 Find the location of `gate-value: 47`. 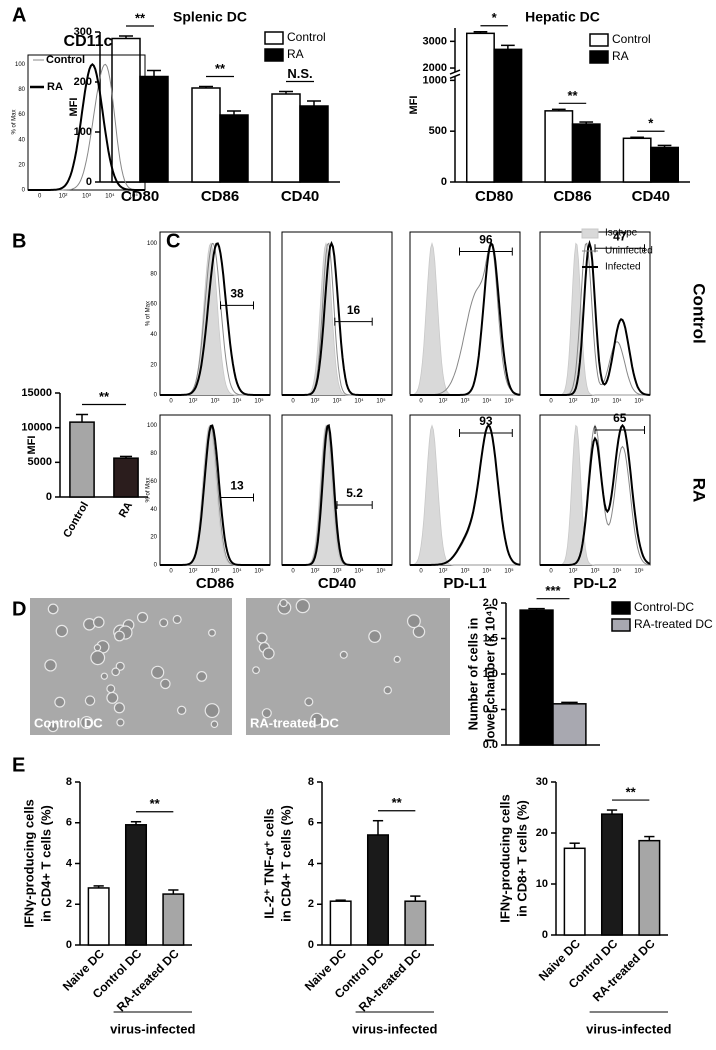

gate-value: 47 is located at coordinates (620, 236).